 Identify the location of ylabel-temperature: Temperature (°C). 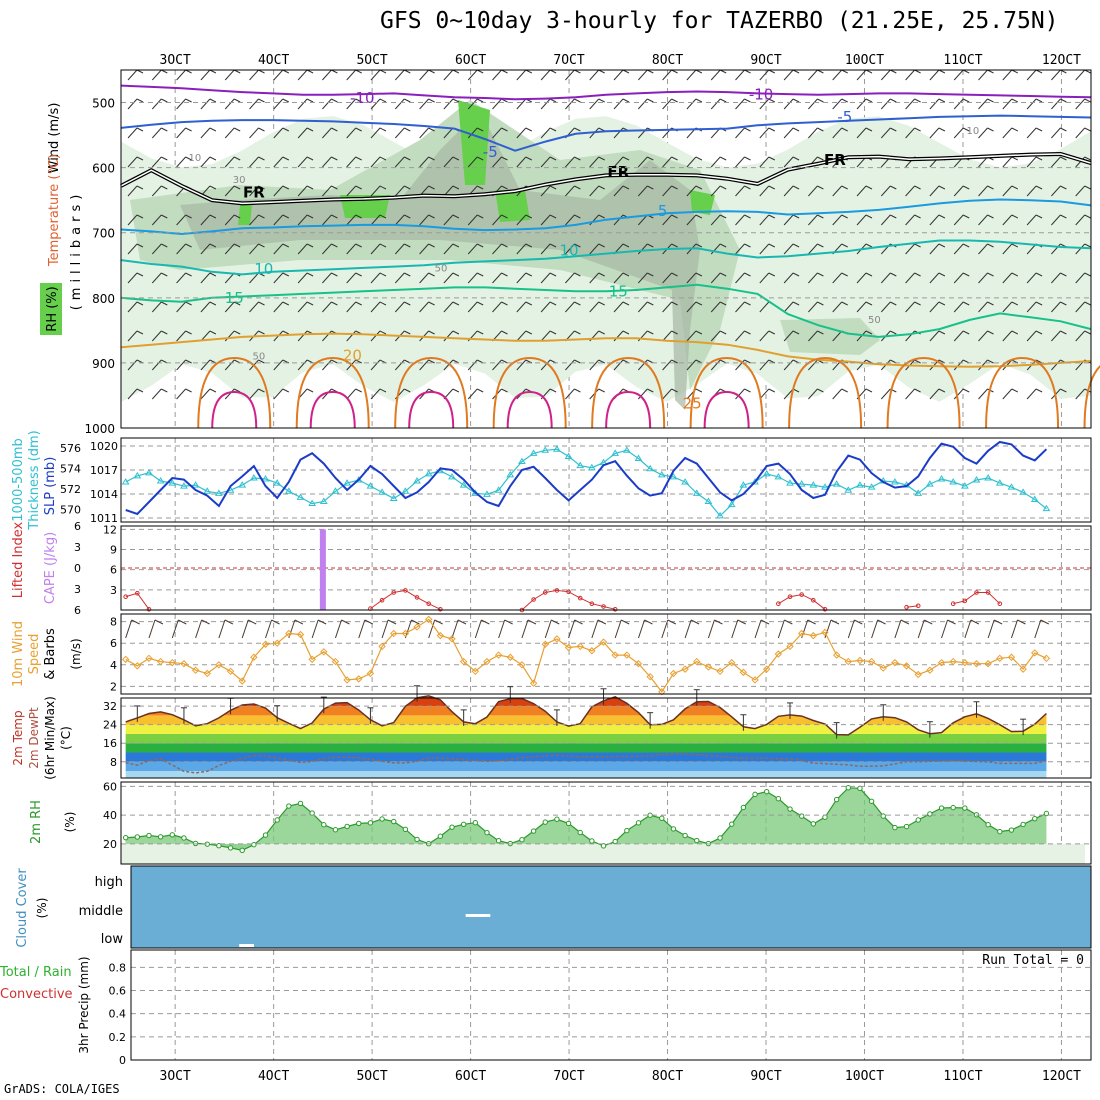
(54, 210).